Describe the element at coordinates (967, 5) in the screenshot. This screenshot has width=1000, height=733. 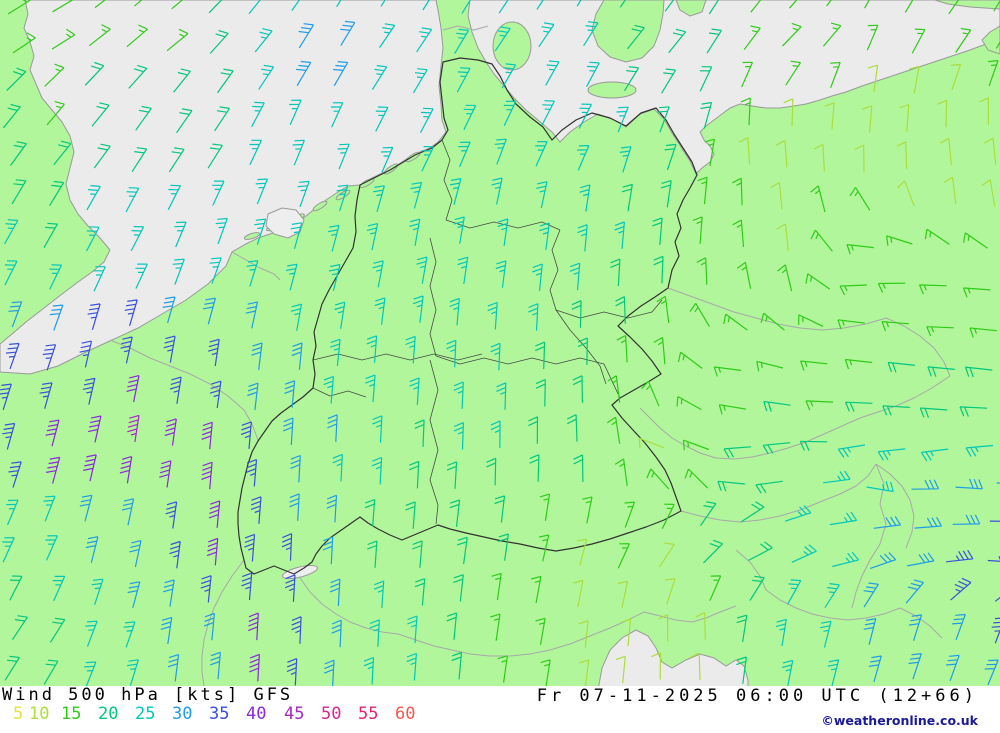
I see `sweden-corner` at that location.